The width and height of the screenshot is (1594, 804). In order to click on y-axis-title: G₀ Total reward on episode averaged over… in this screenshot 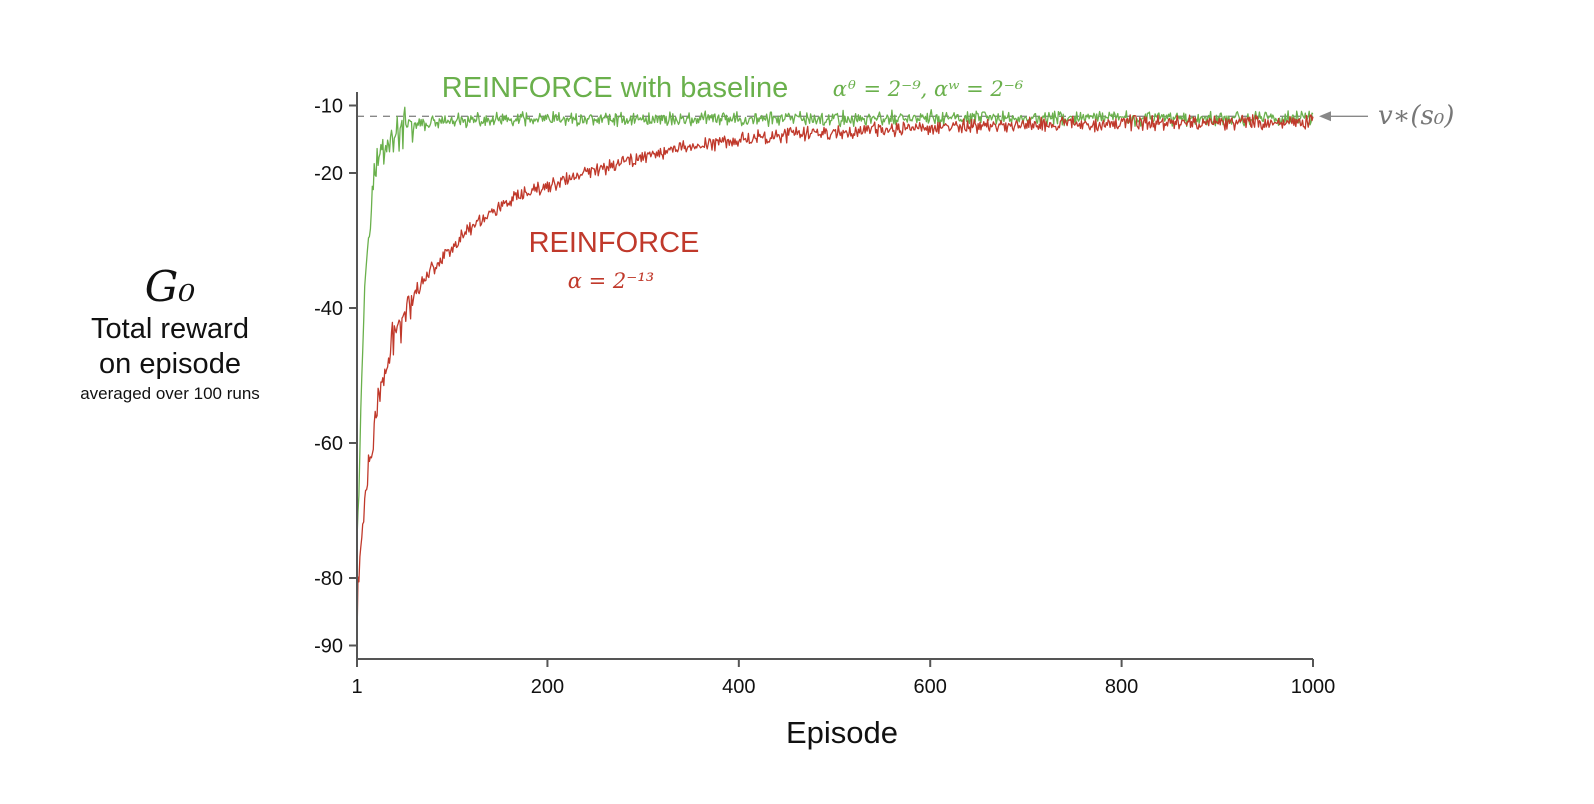, I will do `click(170, 334)`.